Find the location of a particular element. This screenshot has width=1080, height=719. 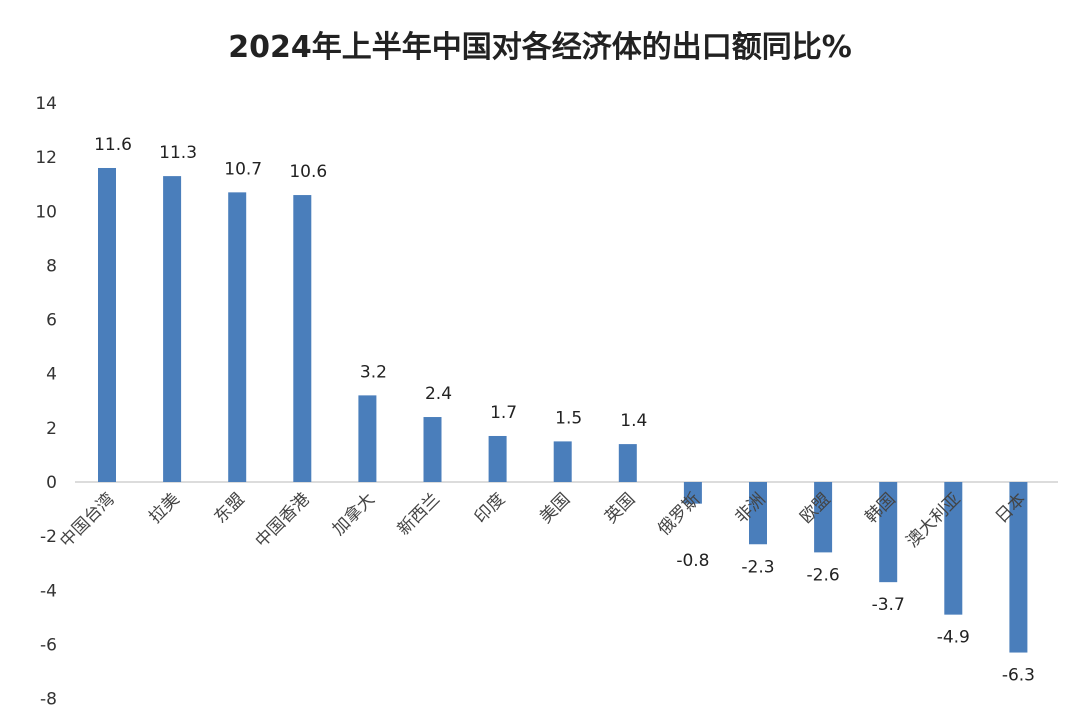

category-label: 东盟 is located at coordinates (230, 508).